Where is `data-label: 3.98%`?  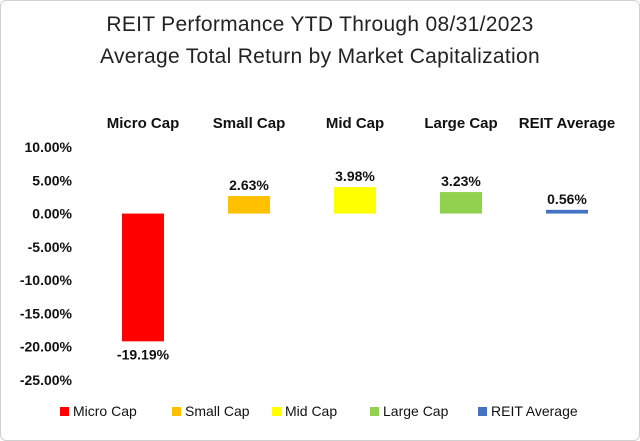 data-label: 3.98% is located at coordinates (355, 176).